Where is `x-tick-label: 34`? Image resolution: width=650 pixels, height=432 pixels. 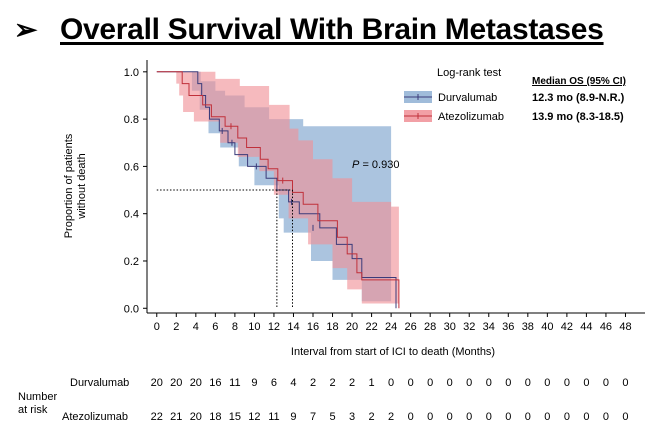
x-tick-label: 34 is located at coordinates (489, 327).